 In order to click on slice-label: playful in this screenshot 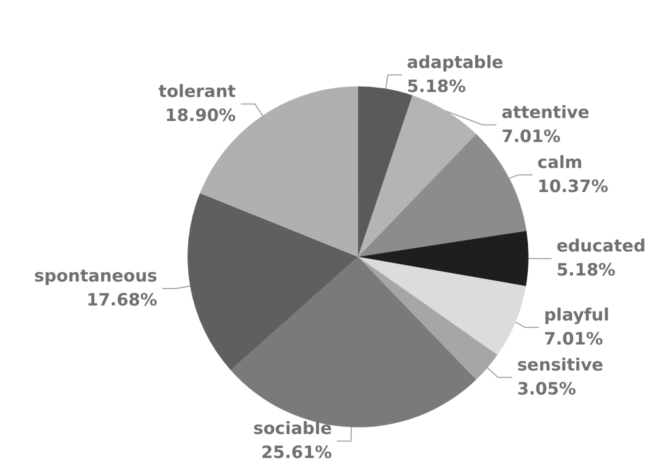, I will do `click(577, 315)`.